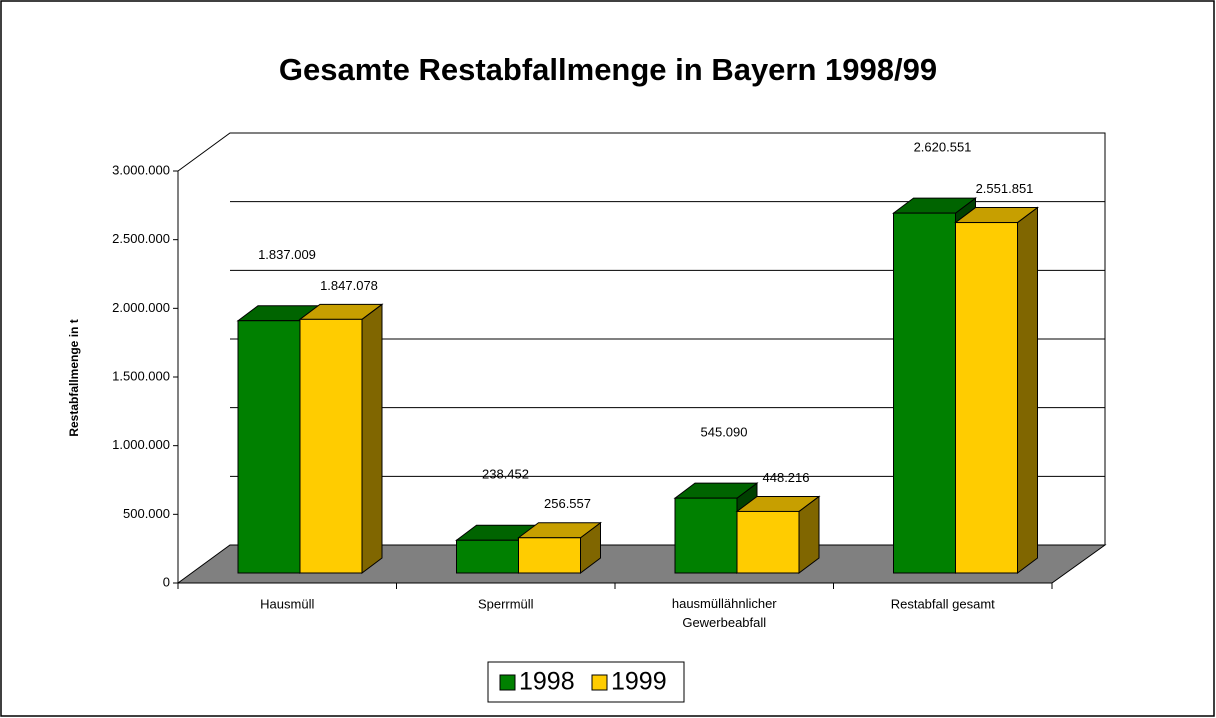 Image resolution: width=1216 pixels, height=718 pixels. Describe the element at coordinates (141, 238) in the screenshot. I see `y-tick-label: 2.500.000` at that location.